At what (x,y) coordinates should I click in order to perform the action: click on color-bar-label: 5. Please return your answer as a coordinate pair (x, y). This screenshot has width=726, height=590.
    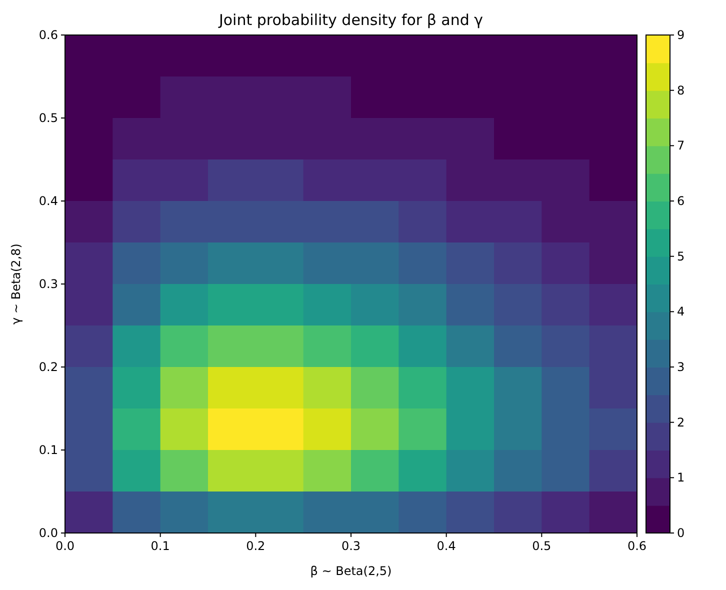
    Looking at the image, I should click on (681, 256).